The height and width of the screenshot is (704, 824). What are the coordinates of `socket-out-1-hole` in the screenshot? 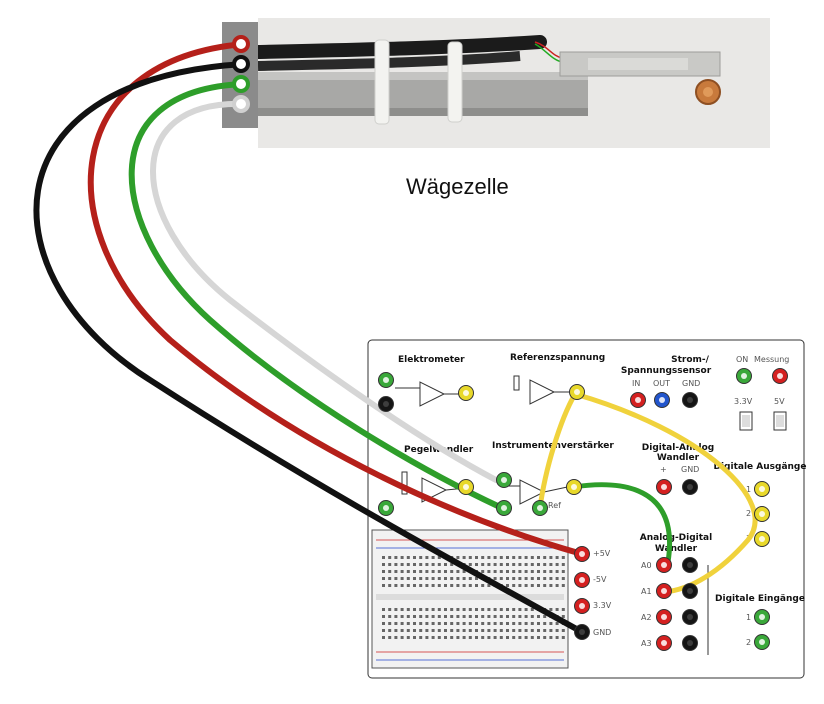 It's located at (762, 489).